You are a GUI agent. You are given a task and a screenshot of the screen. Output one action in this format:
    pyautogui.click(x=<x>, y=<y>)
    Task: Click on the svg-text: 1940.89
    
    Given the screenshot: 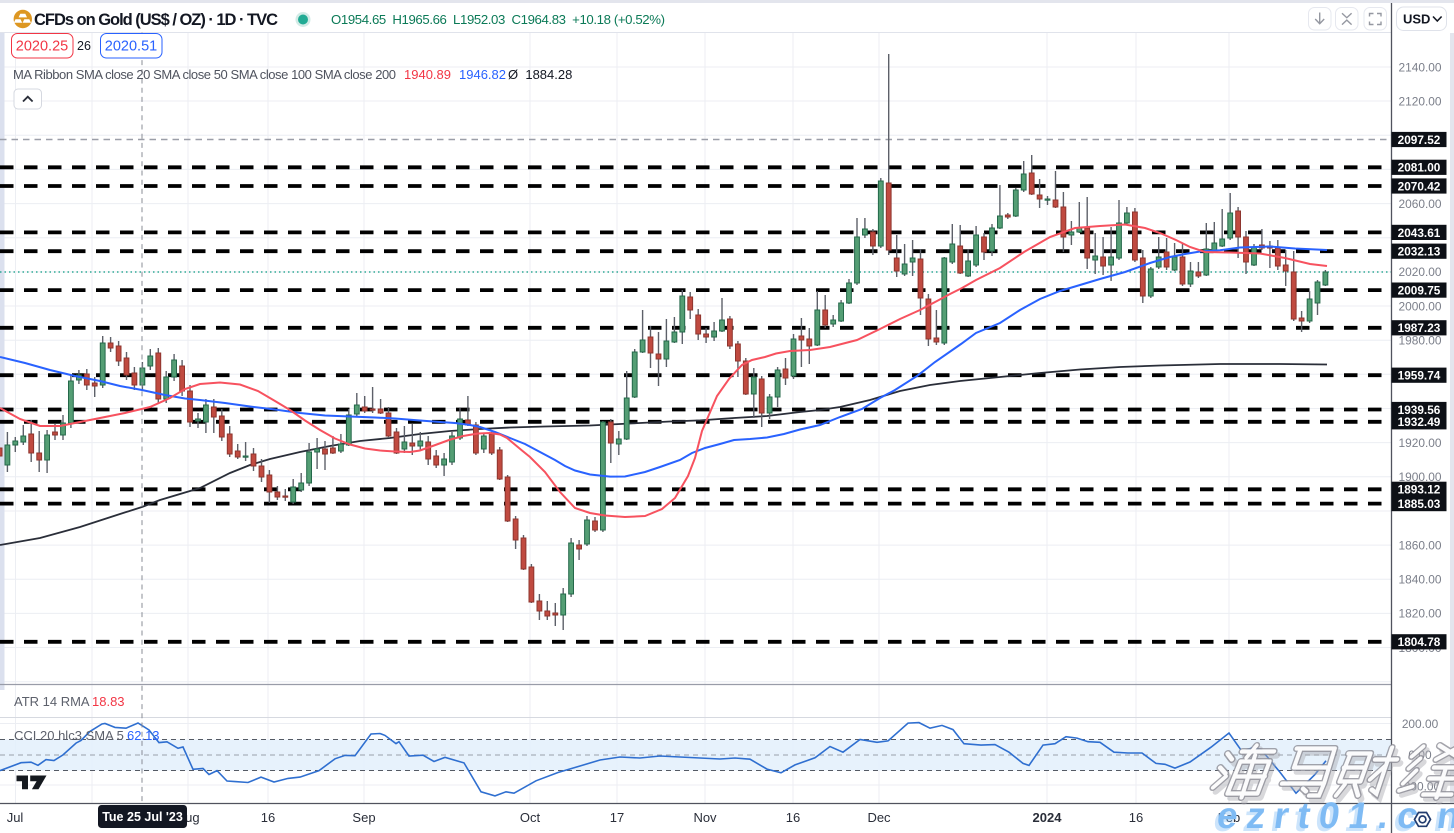 What is the action you would take?
    pyautogui.click(x=427, y=74)
    